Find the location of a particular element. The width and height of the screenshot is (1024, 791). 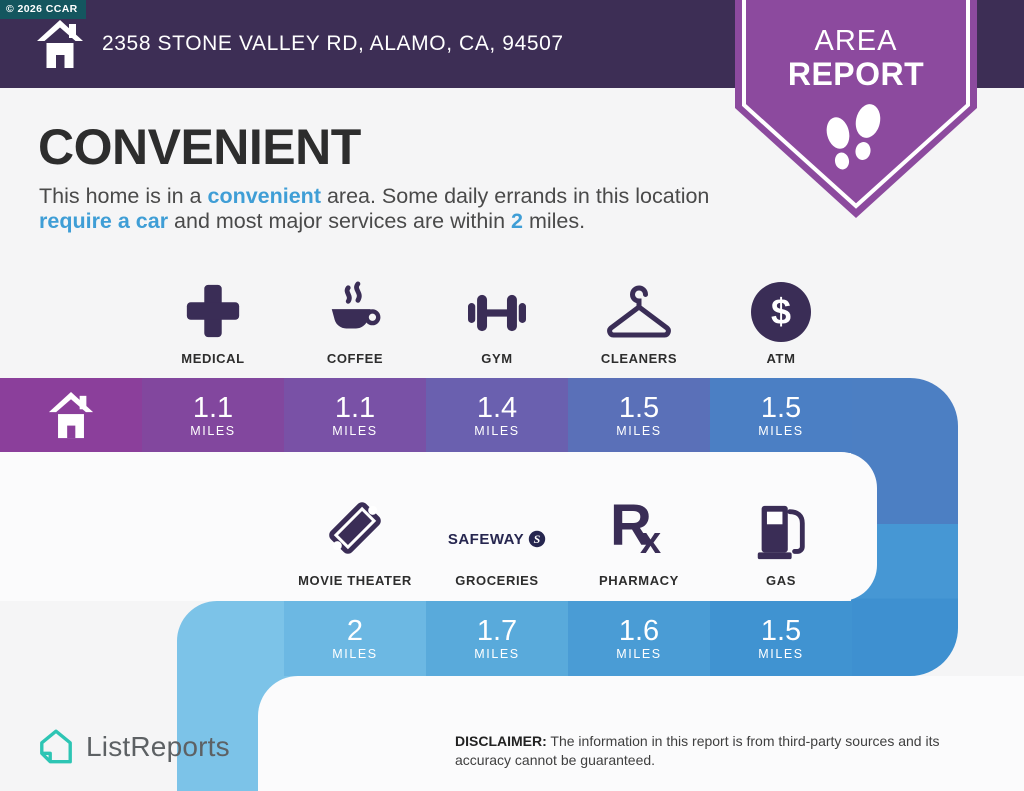

safeway-s-mark: S is located at coordinates (537, 539).